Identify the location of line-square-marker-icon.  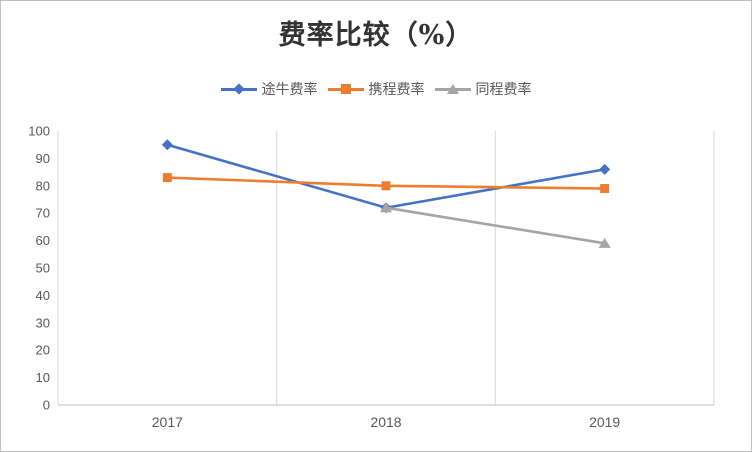
(345, 89).